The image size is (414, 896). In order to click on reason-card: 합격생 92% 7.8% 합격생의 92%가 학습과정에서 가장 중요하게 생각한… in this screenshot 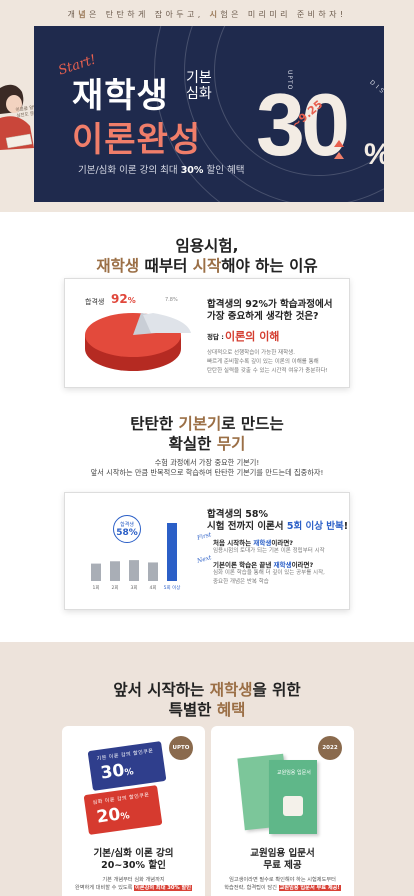, I will do `click(207, 333)`.